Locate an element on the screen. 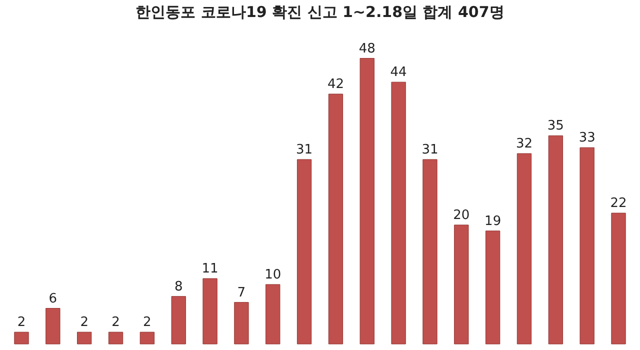 Image resolution: width=640 pixels, height=350 pixels. data-label: 11 is located at coordinates (210, 269).